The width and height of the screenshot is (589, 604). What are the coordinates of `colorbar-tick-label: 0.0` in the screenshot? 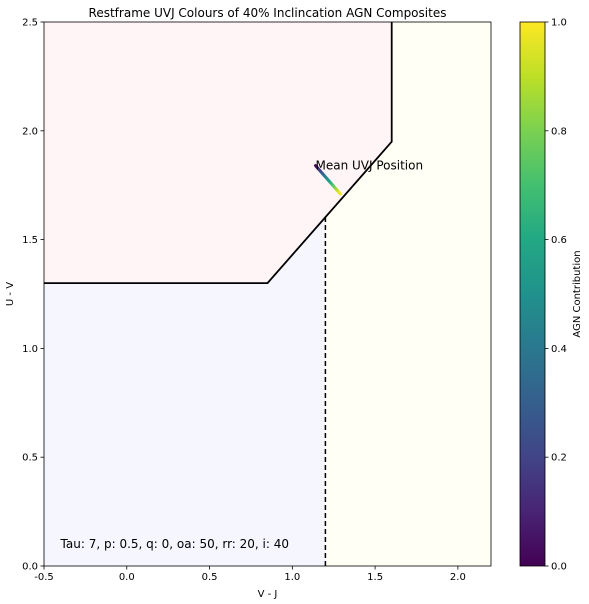 It's located at (559, 567).